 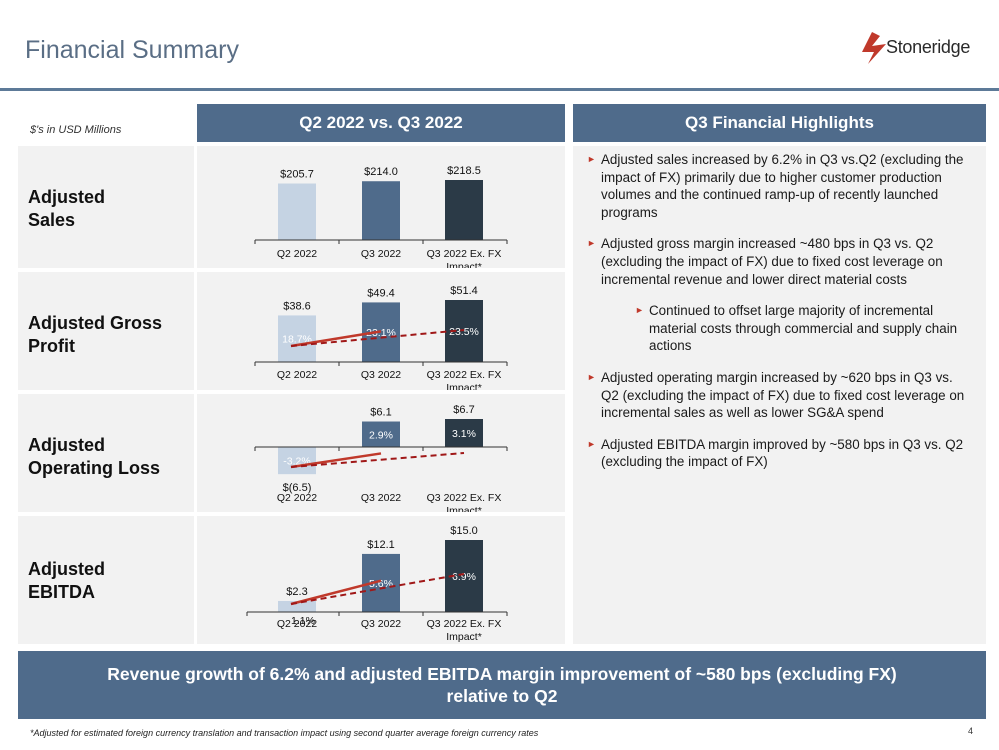 What do you see at coordinates (874, 48) in the screenshot?
I see `logo-mark-icon` at bounding box center [874, 48].